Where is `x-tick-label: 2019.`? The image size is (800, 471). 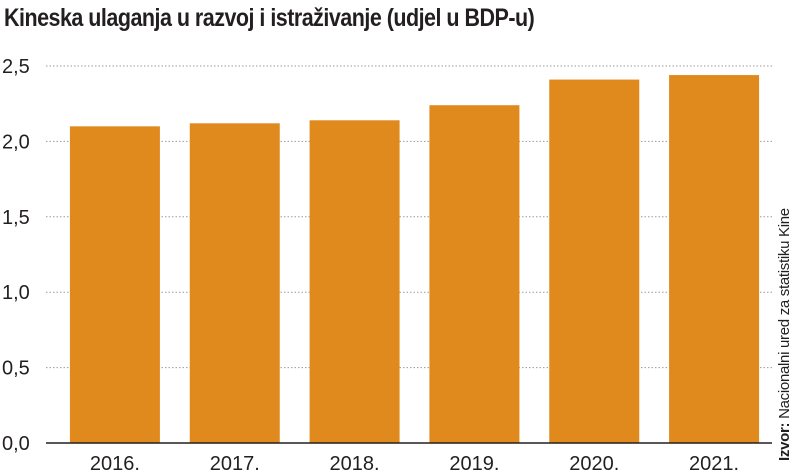
x-tick-label: 2019. is located at coordinates (474, 462).